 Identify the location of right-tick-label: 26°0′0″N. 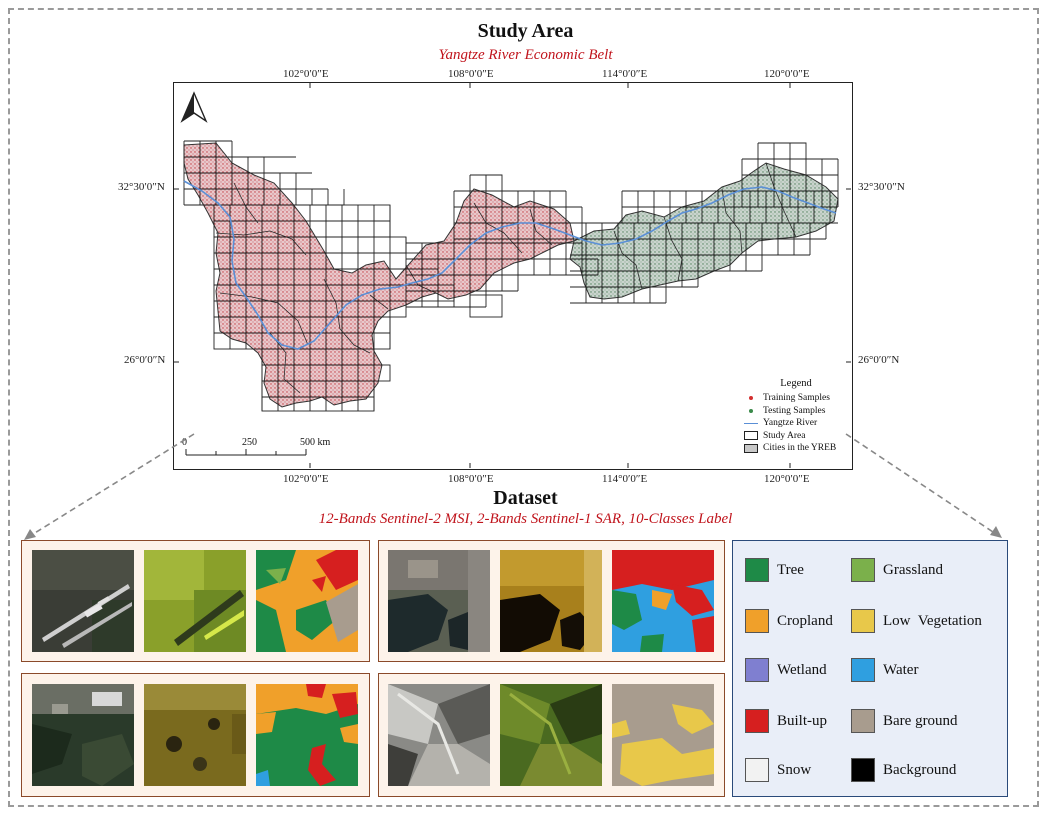
(879, 360).